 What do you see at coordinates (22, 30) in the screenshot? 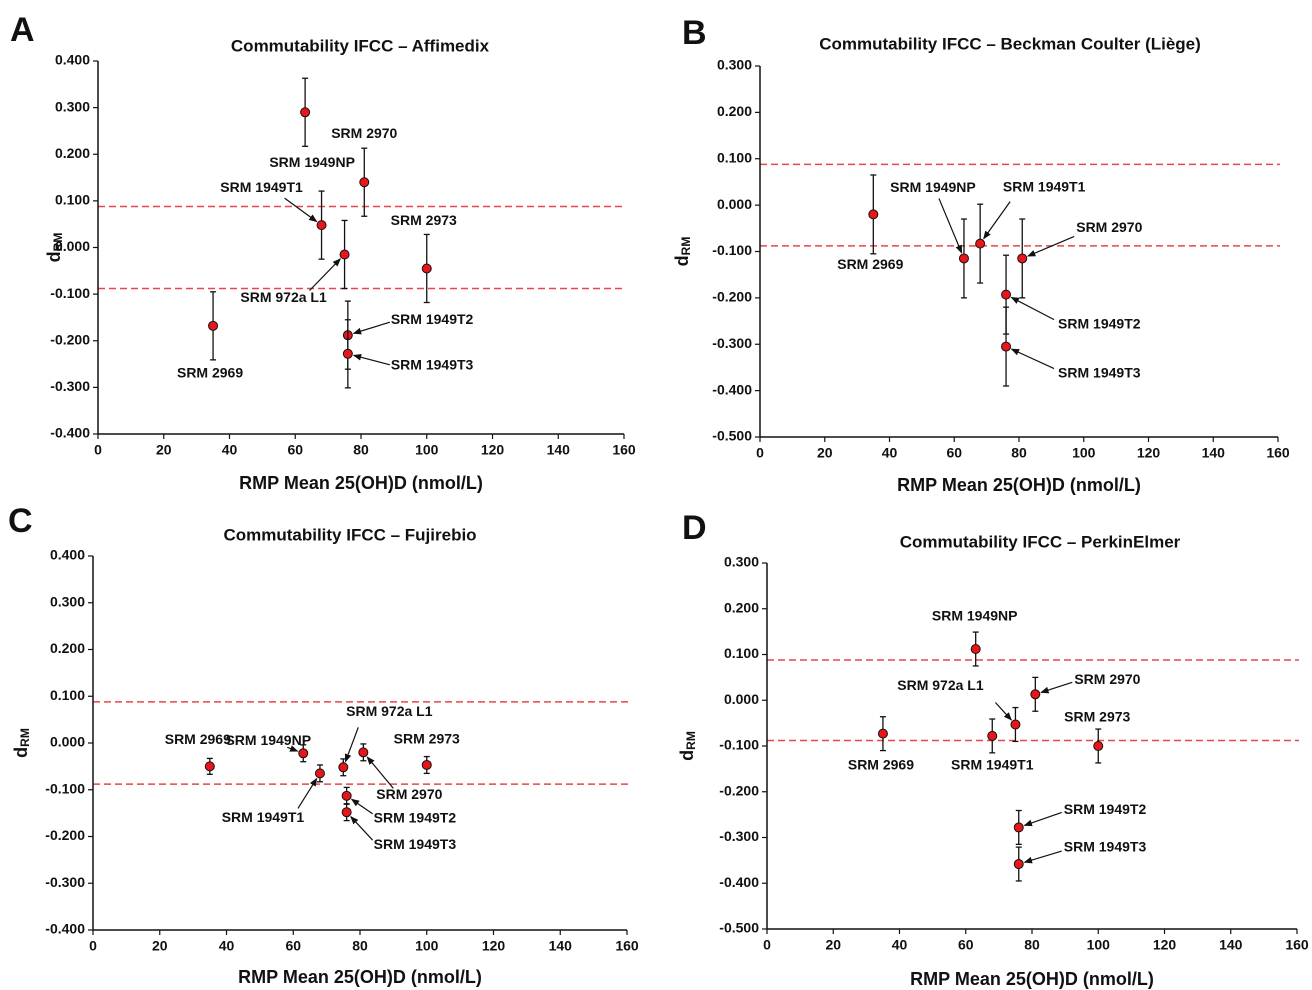
I see `panel-letter: A` at bounding box center [22, 30].